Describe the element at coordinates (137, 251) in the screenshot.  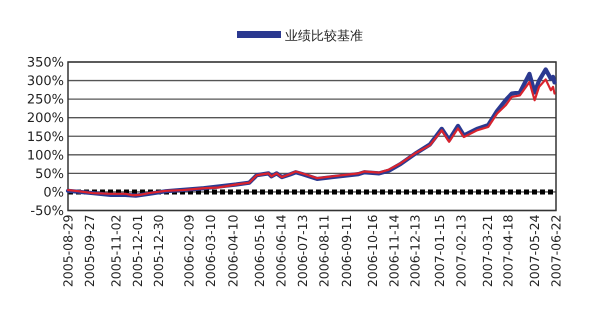
I see `x-tick-label: 2005-12-01` at that location.